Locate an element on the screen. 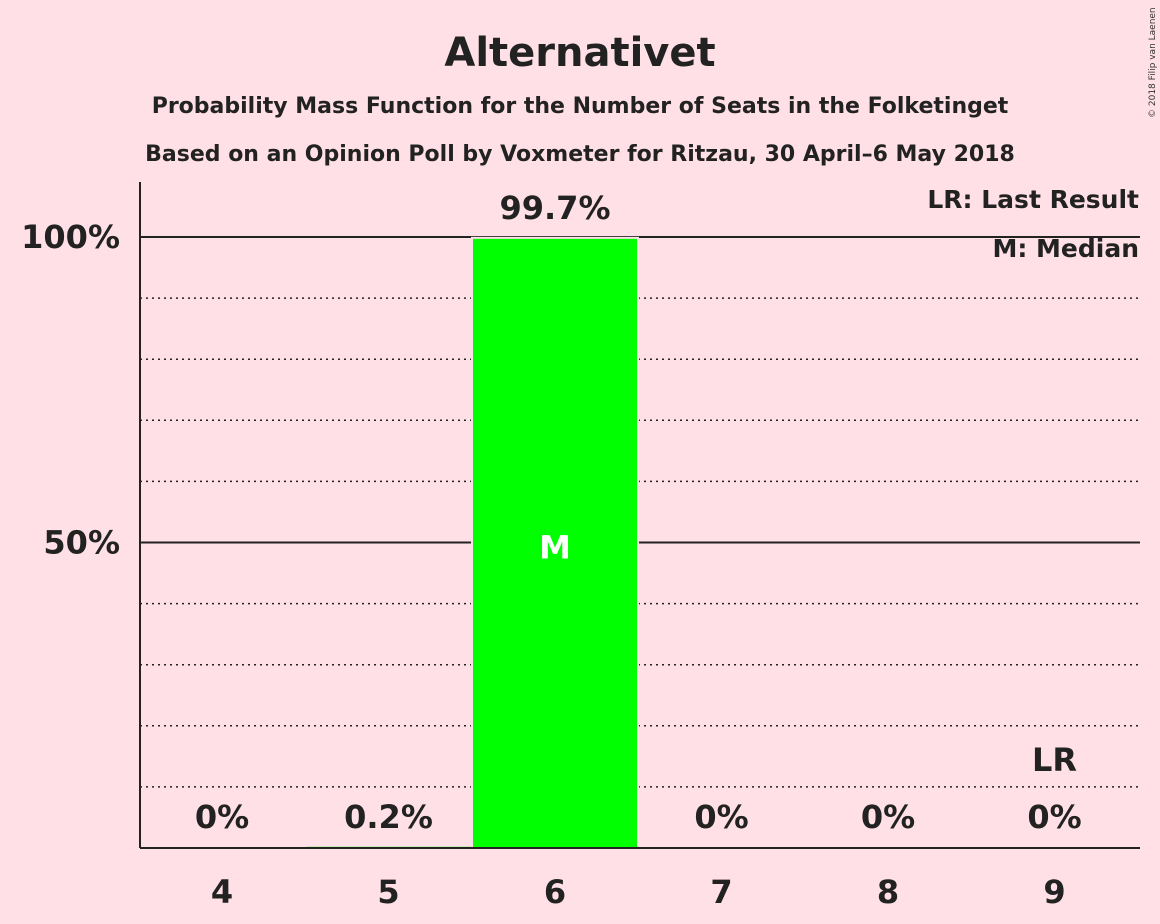  x-tick-label: 9 is located at coordinates (1054, 892).